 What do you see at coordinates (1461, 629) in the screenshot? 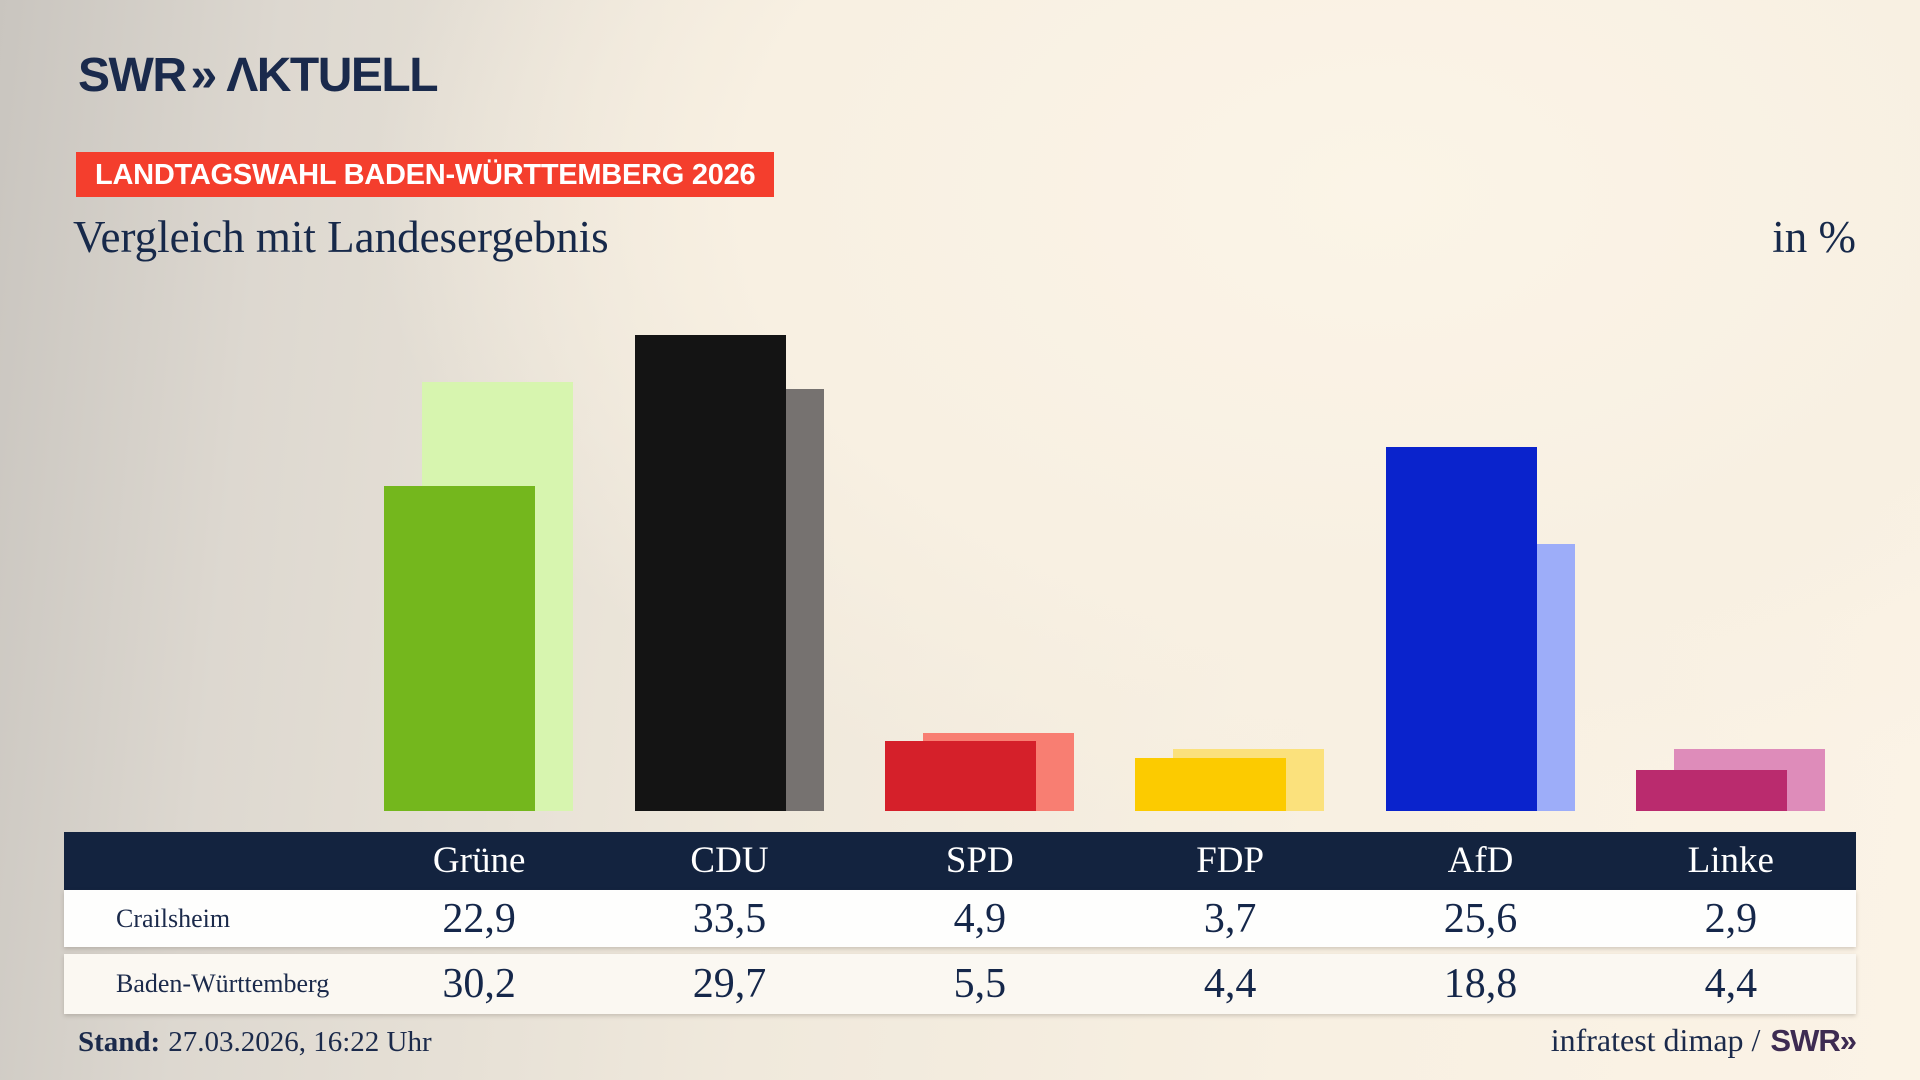
I see `bar-crailsheim-afd` at bounding box center [1461, 629].